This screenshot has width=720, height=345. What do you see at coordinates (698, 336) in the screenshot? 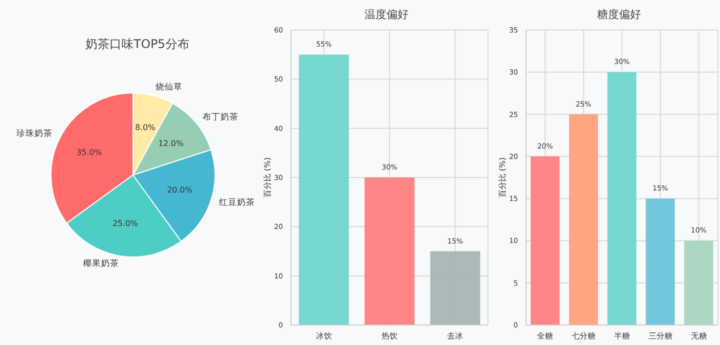
I see `x-tick-label: 无糖` at bounding box center [698, 336].